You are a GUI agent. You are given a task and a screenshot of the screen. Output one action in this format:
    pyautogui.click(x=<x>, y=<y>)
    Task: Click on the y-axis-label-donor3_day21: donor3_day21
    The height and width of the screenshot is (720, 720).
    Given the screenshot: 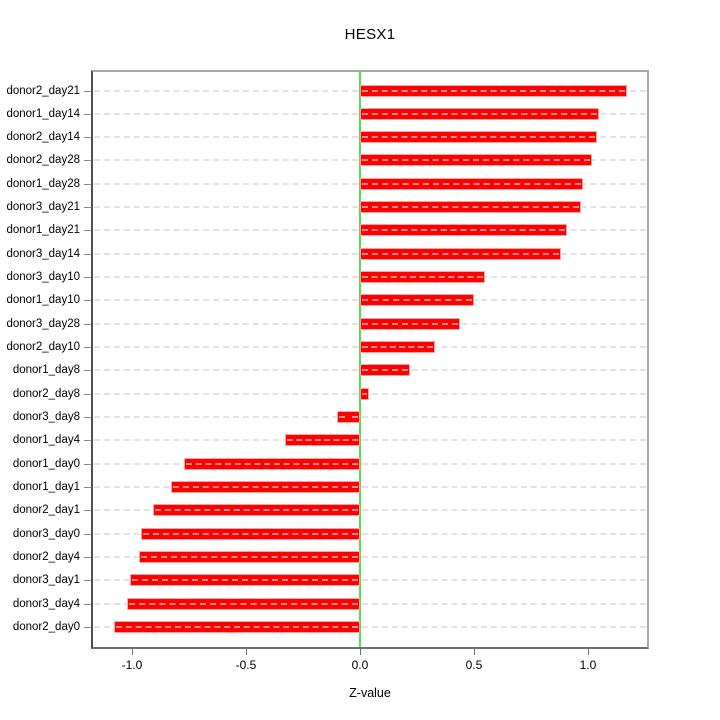 What is the action you would take?
    pyautogui.click(x=43, y=207)
    